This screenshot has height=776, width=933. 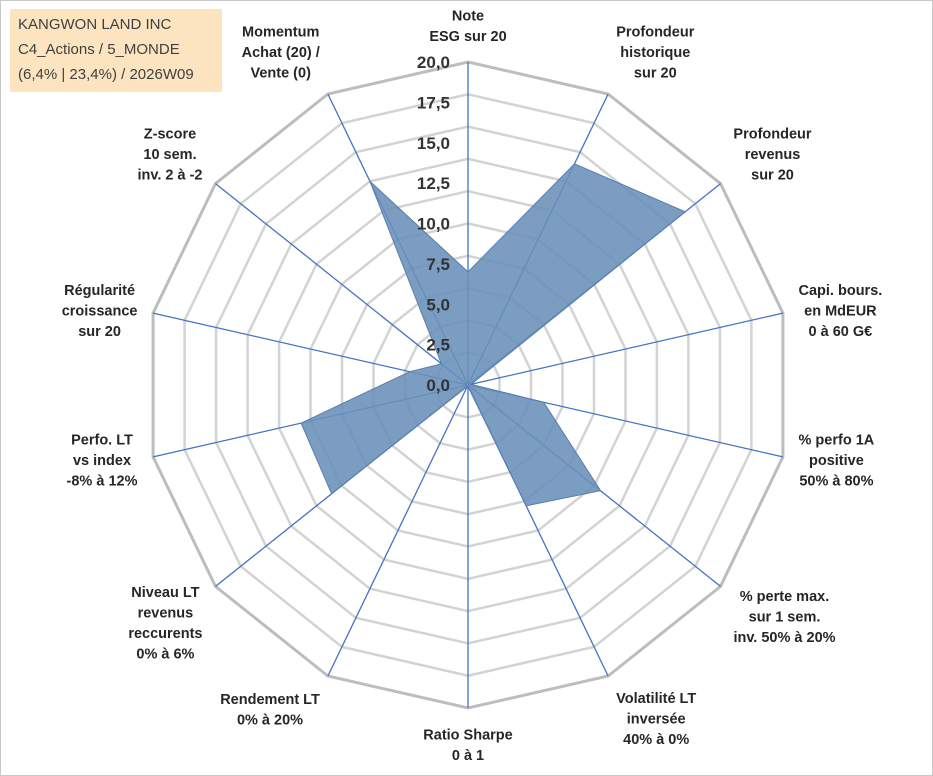 I want to click on axis-label: Volatilité LT inversée 40% à 0%, so click(x=656, y=719).